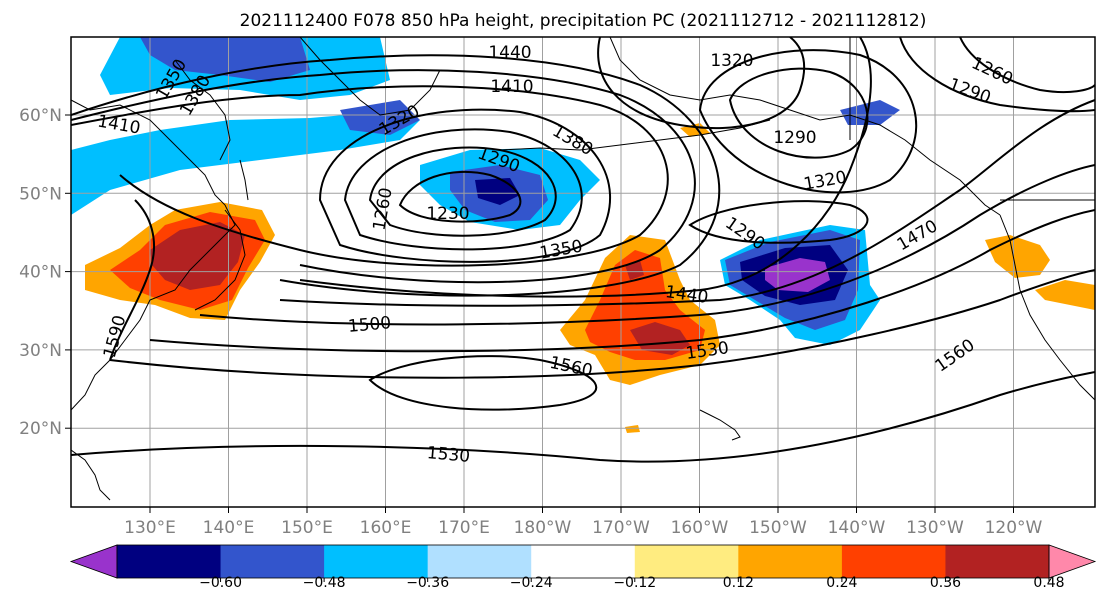  Describe the element at coordinates (870, 112) in the screenshot. I see `blue-region-alaska` at that location.